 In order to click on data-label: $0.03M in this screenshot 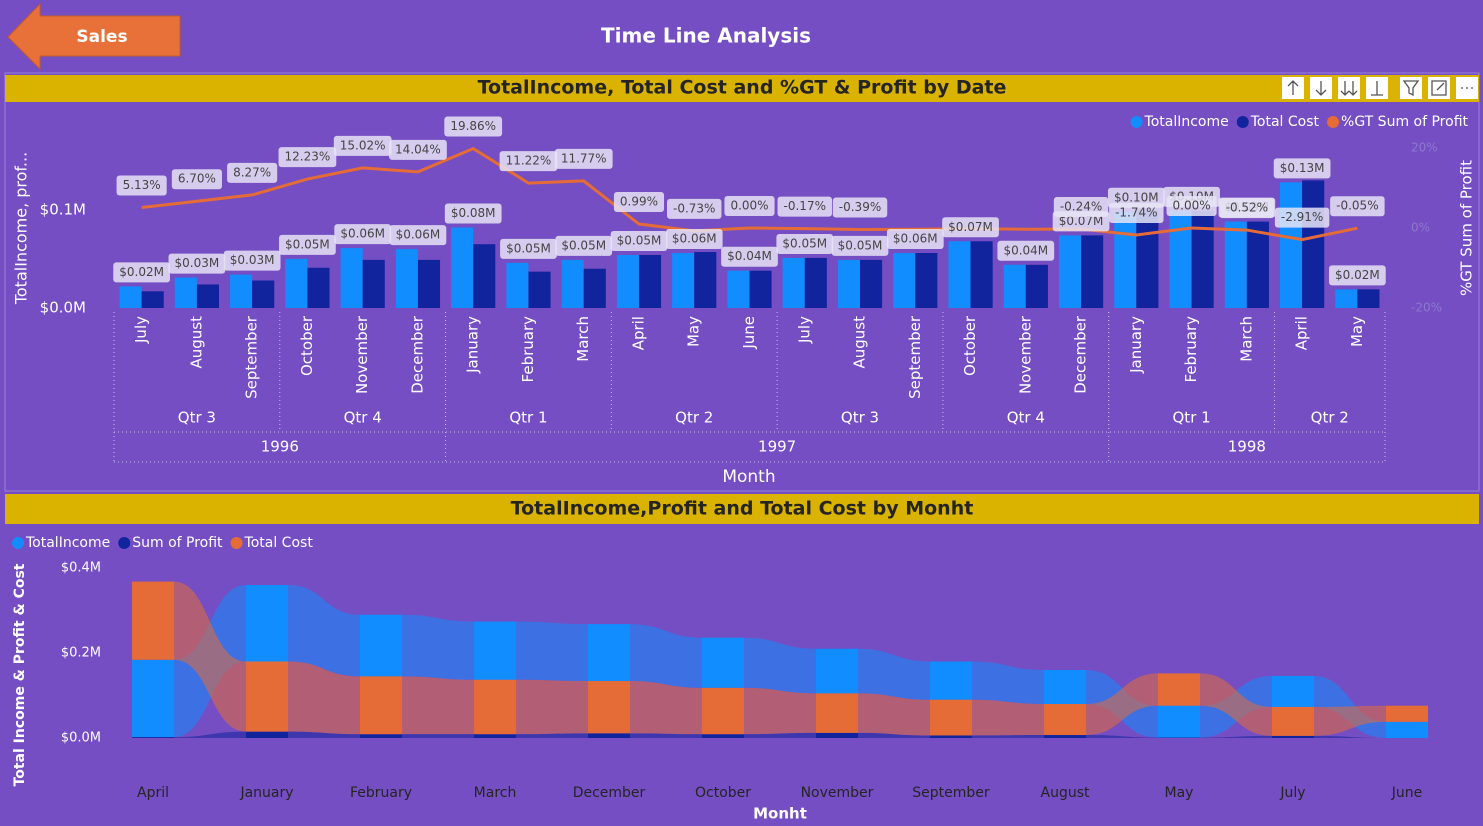, I will do `click(252, 260)`.